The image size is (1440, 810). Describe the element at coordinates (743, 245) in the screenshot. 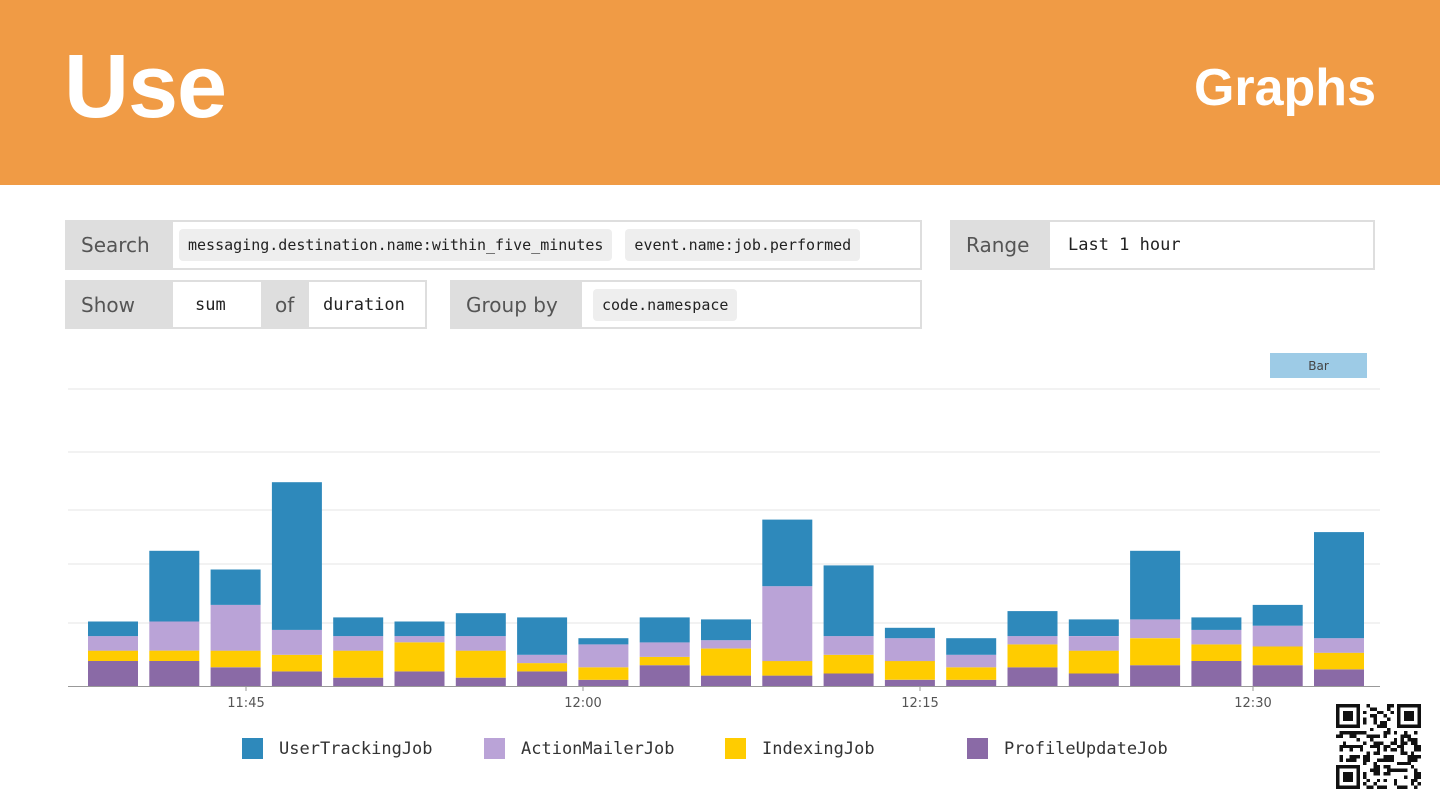

I see `search-term-chip: event.name:job.performed` at that location.